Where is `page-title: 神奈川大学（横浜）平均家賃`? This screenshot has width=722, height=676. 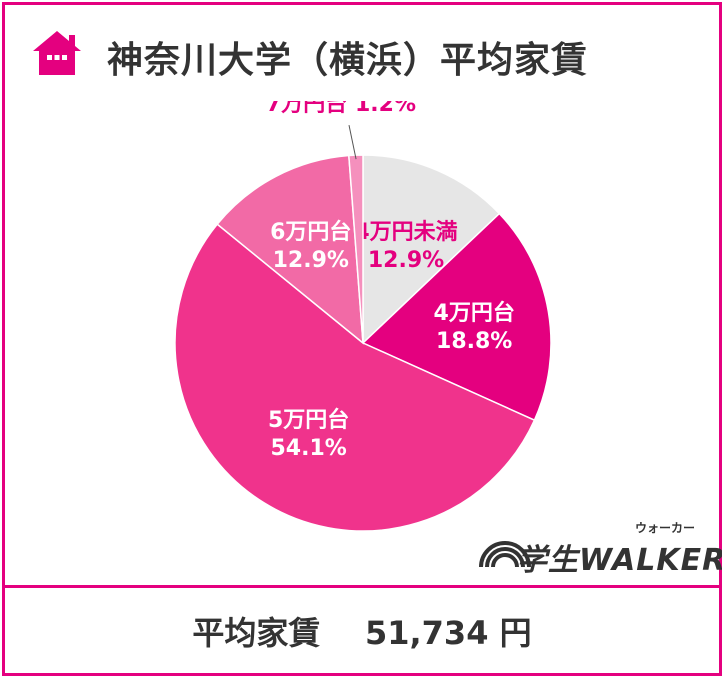 page-title: 神奈川大学（横浜）平均家賃 is located at coordinates (348, 60).